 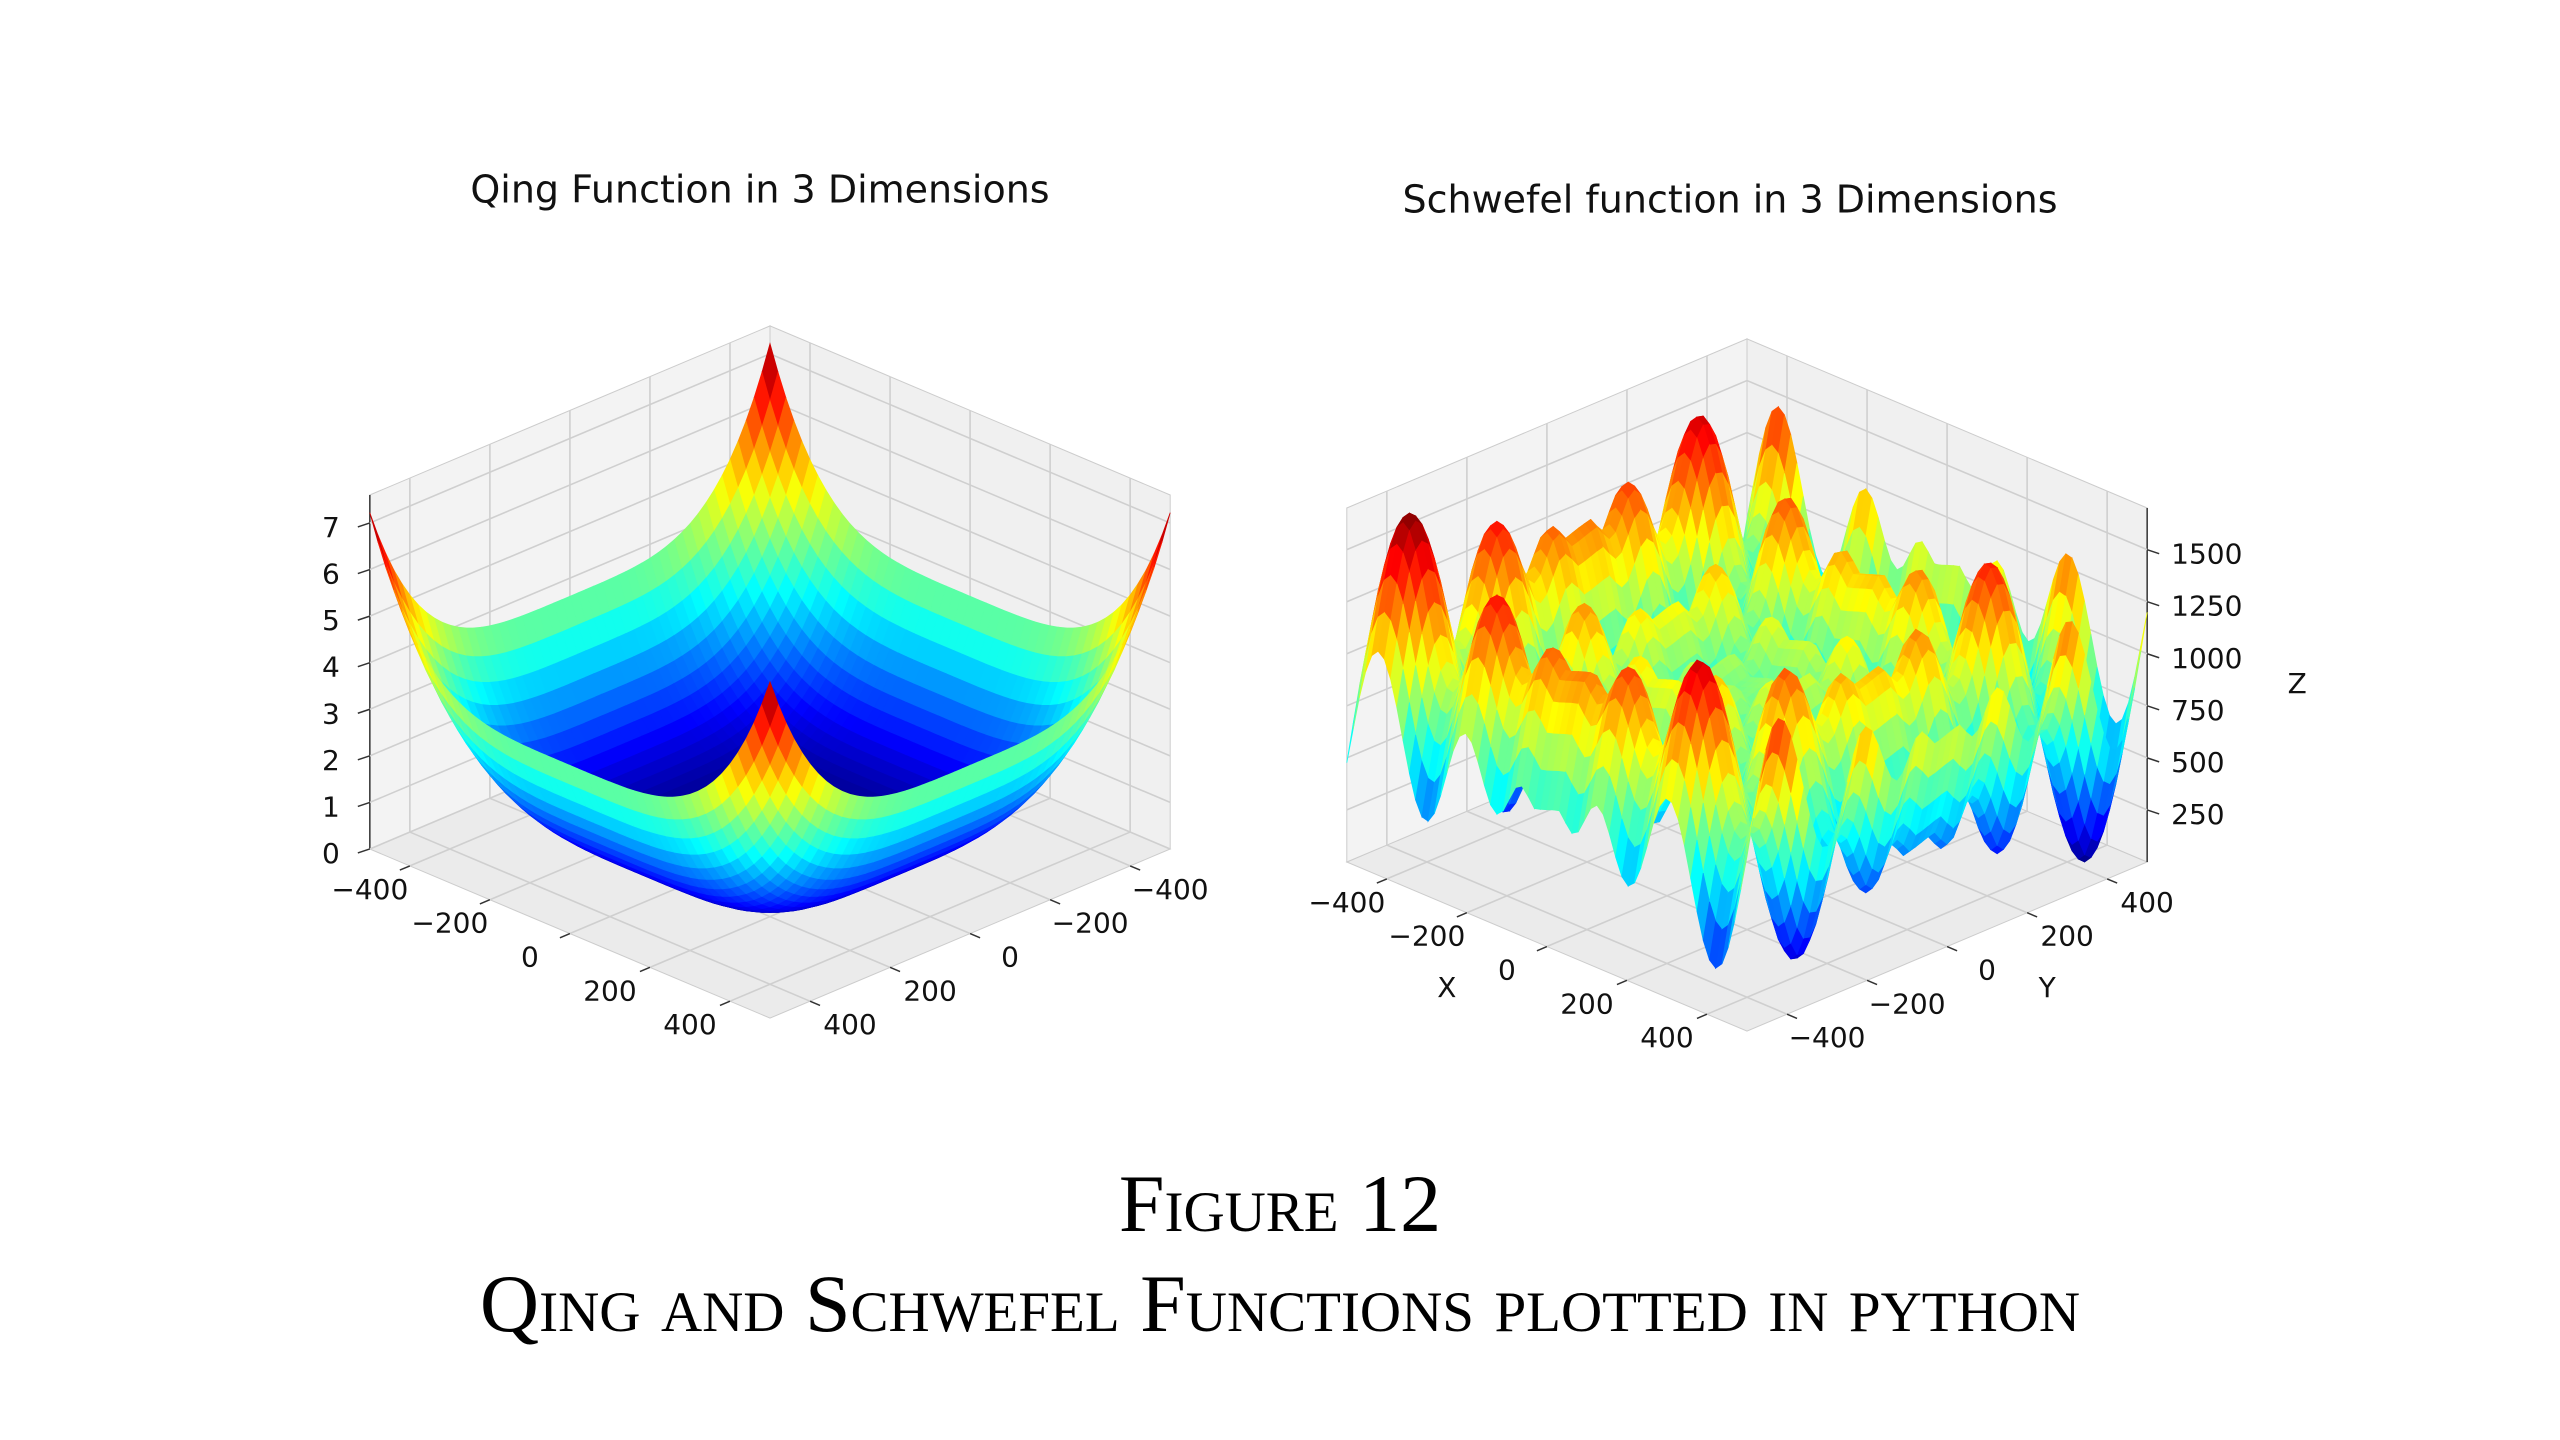 I want to click on z-tick-label: 1250, so click(x=2206, y=606).